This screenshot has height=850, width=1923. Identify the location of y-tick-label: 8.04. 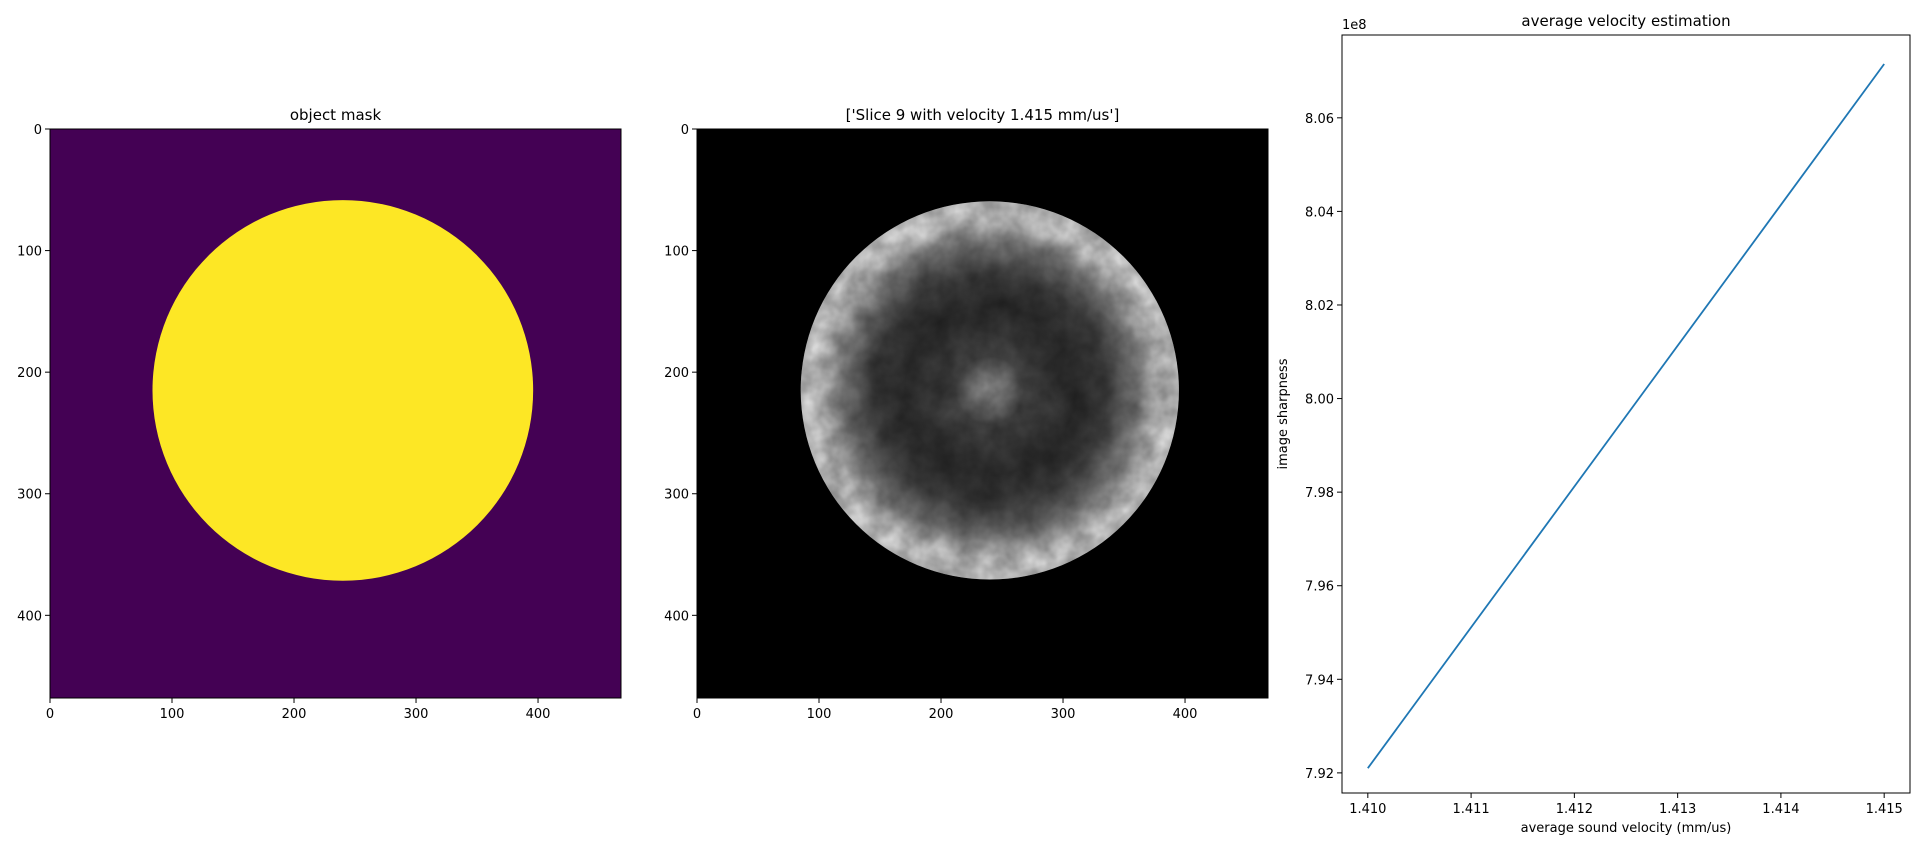
(1319, 212).